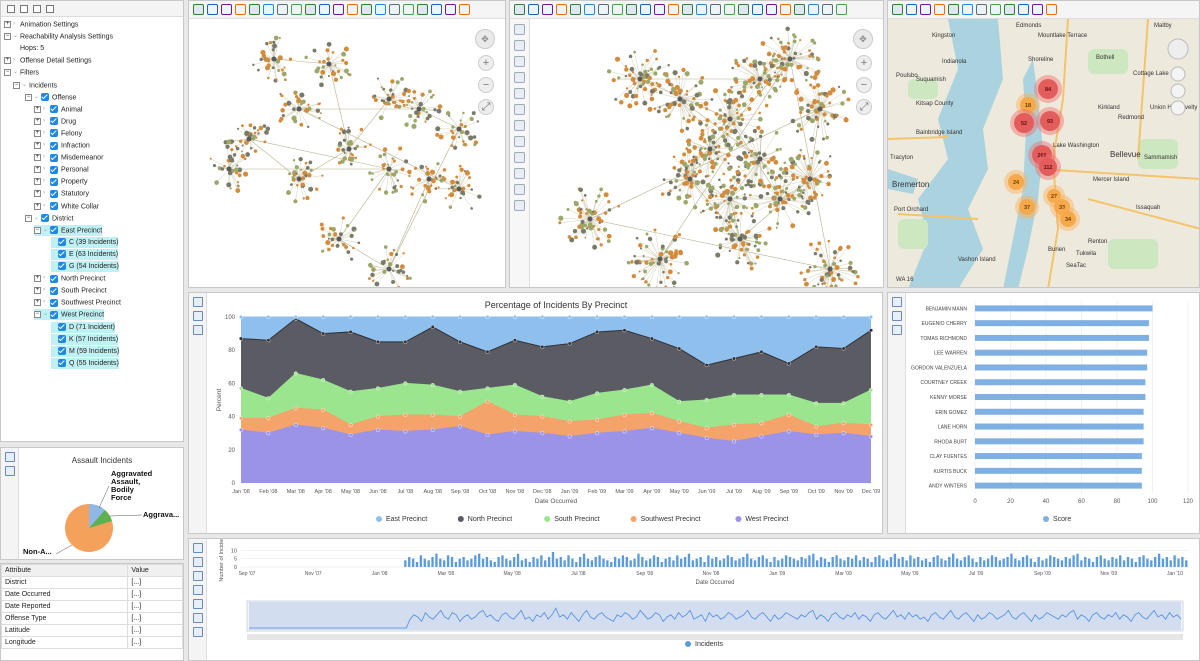 This screenshot has height=661, width=1200. What do you see at coordinates (556, 361) in the screenshot?
I see `area-series-north-precinct` at bounding box center [556, 361].